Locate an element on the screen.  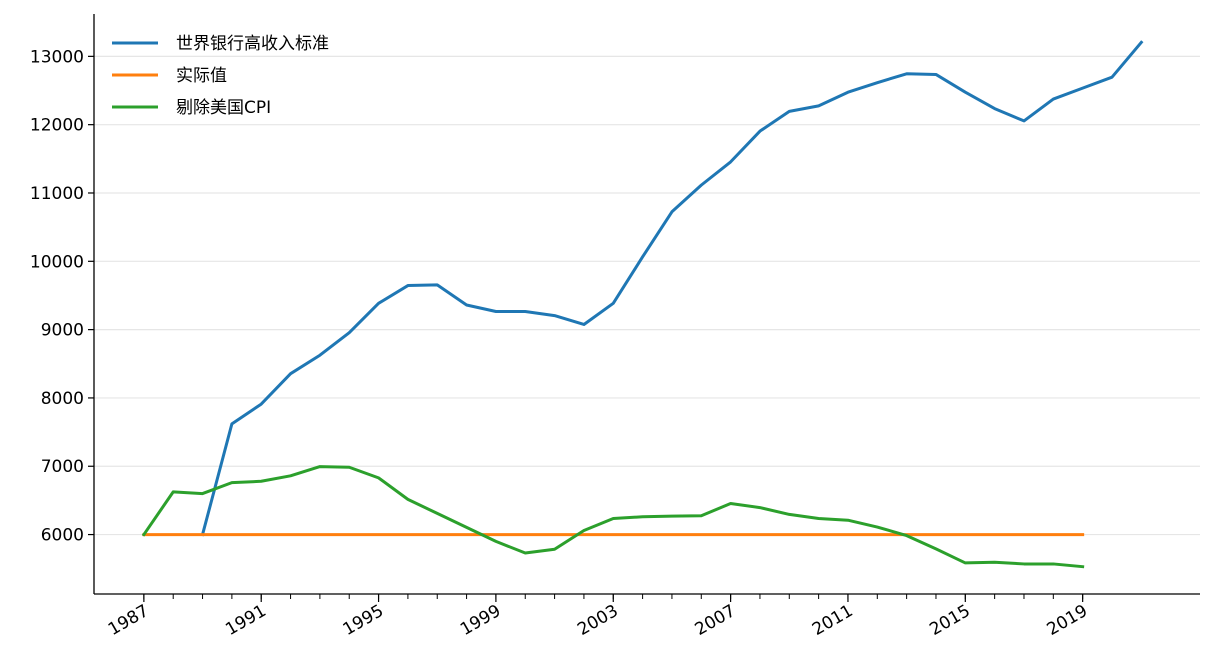
legend-label-2: 实际值 is located at coordinates (201, 76).